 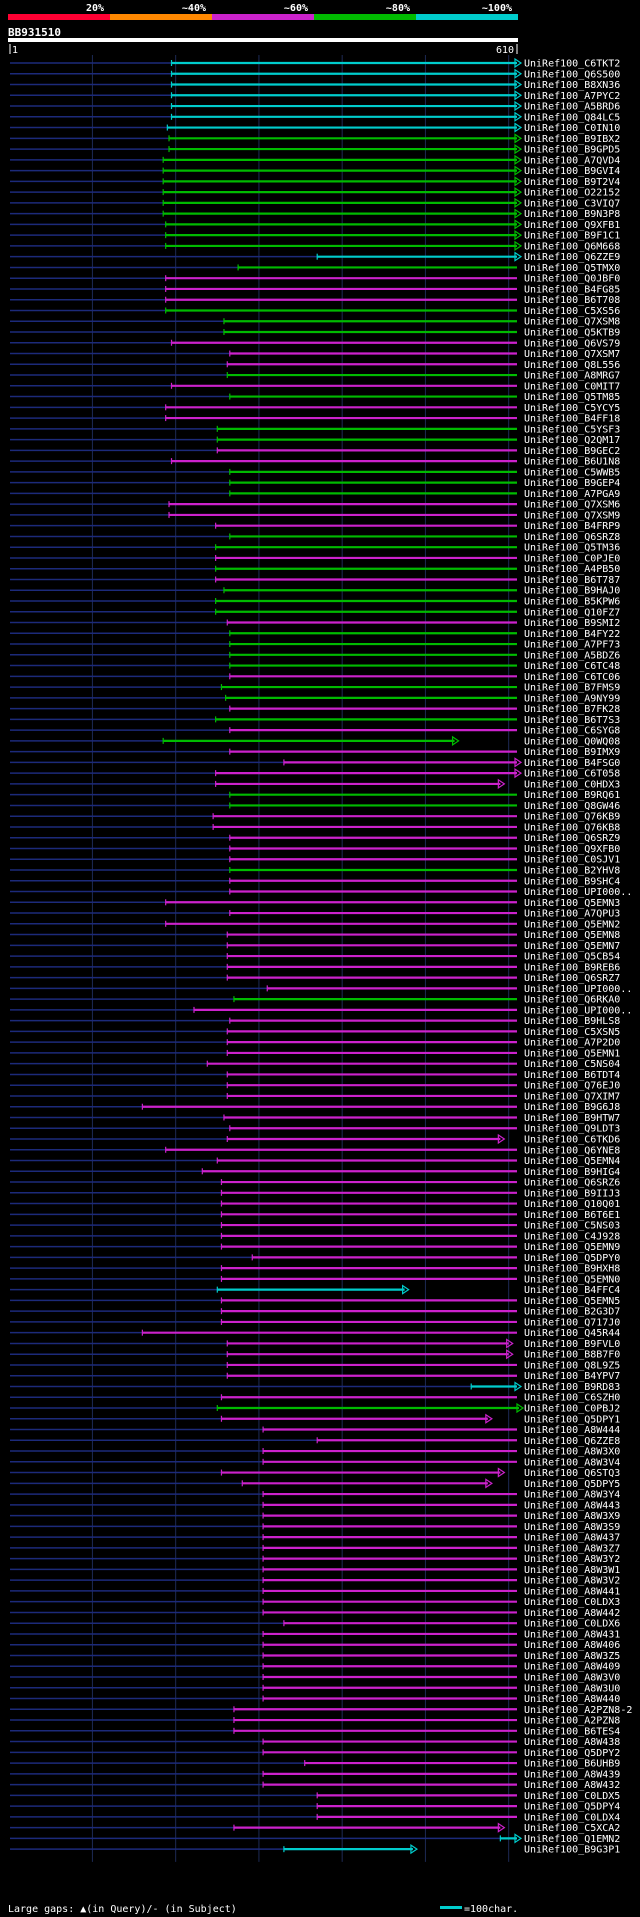 What do you see at coordinates (315, 1699) in the screenshot?
I see `hit-row: UniRef100_A8W440` at bounding box center [315, 1699].